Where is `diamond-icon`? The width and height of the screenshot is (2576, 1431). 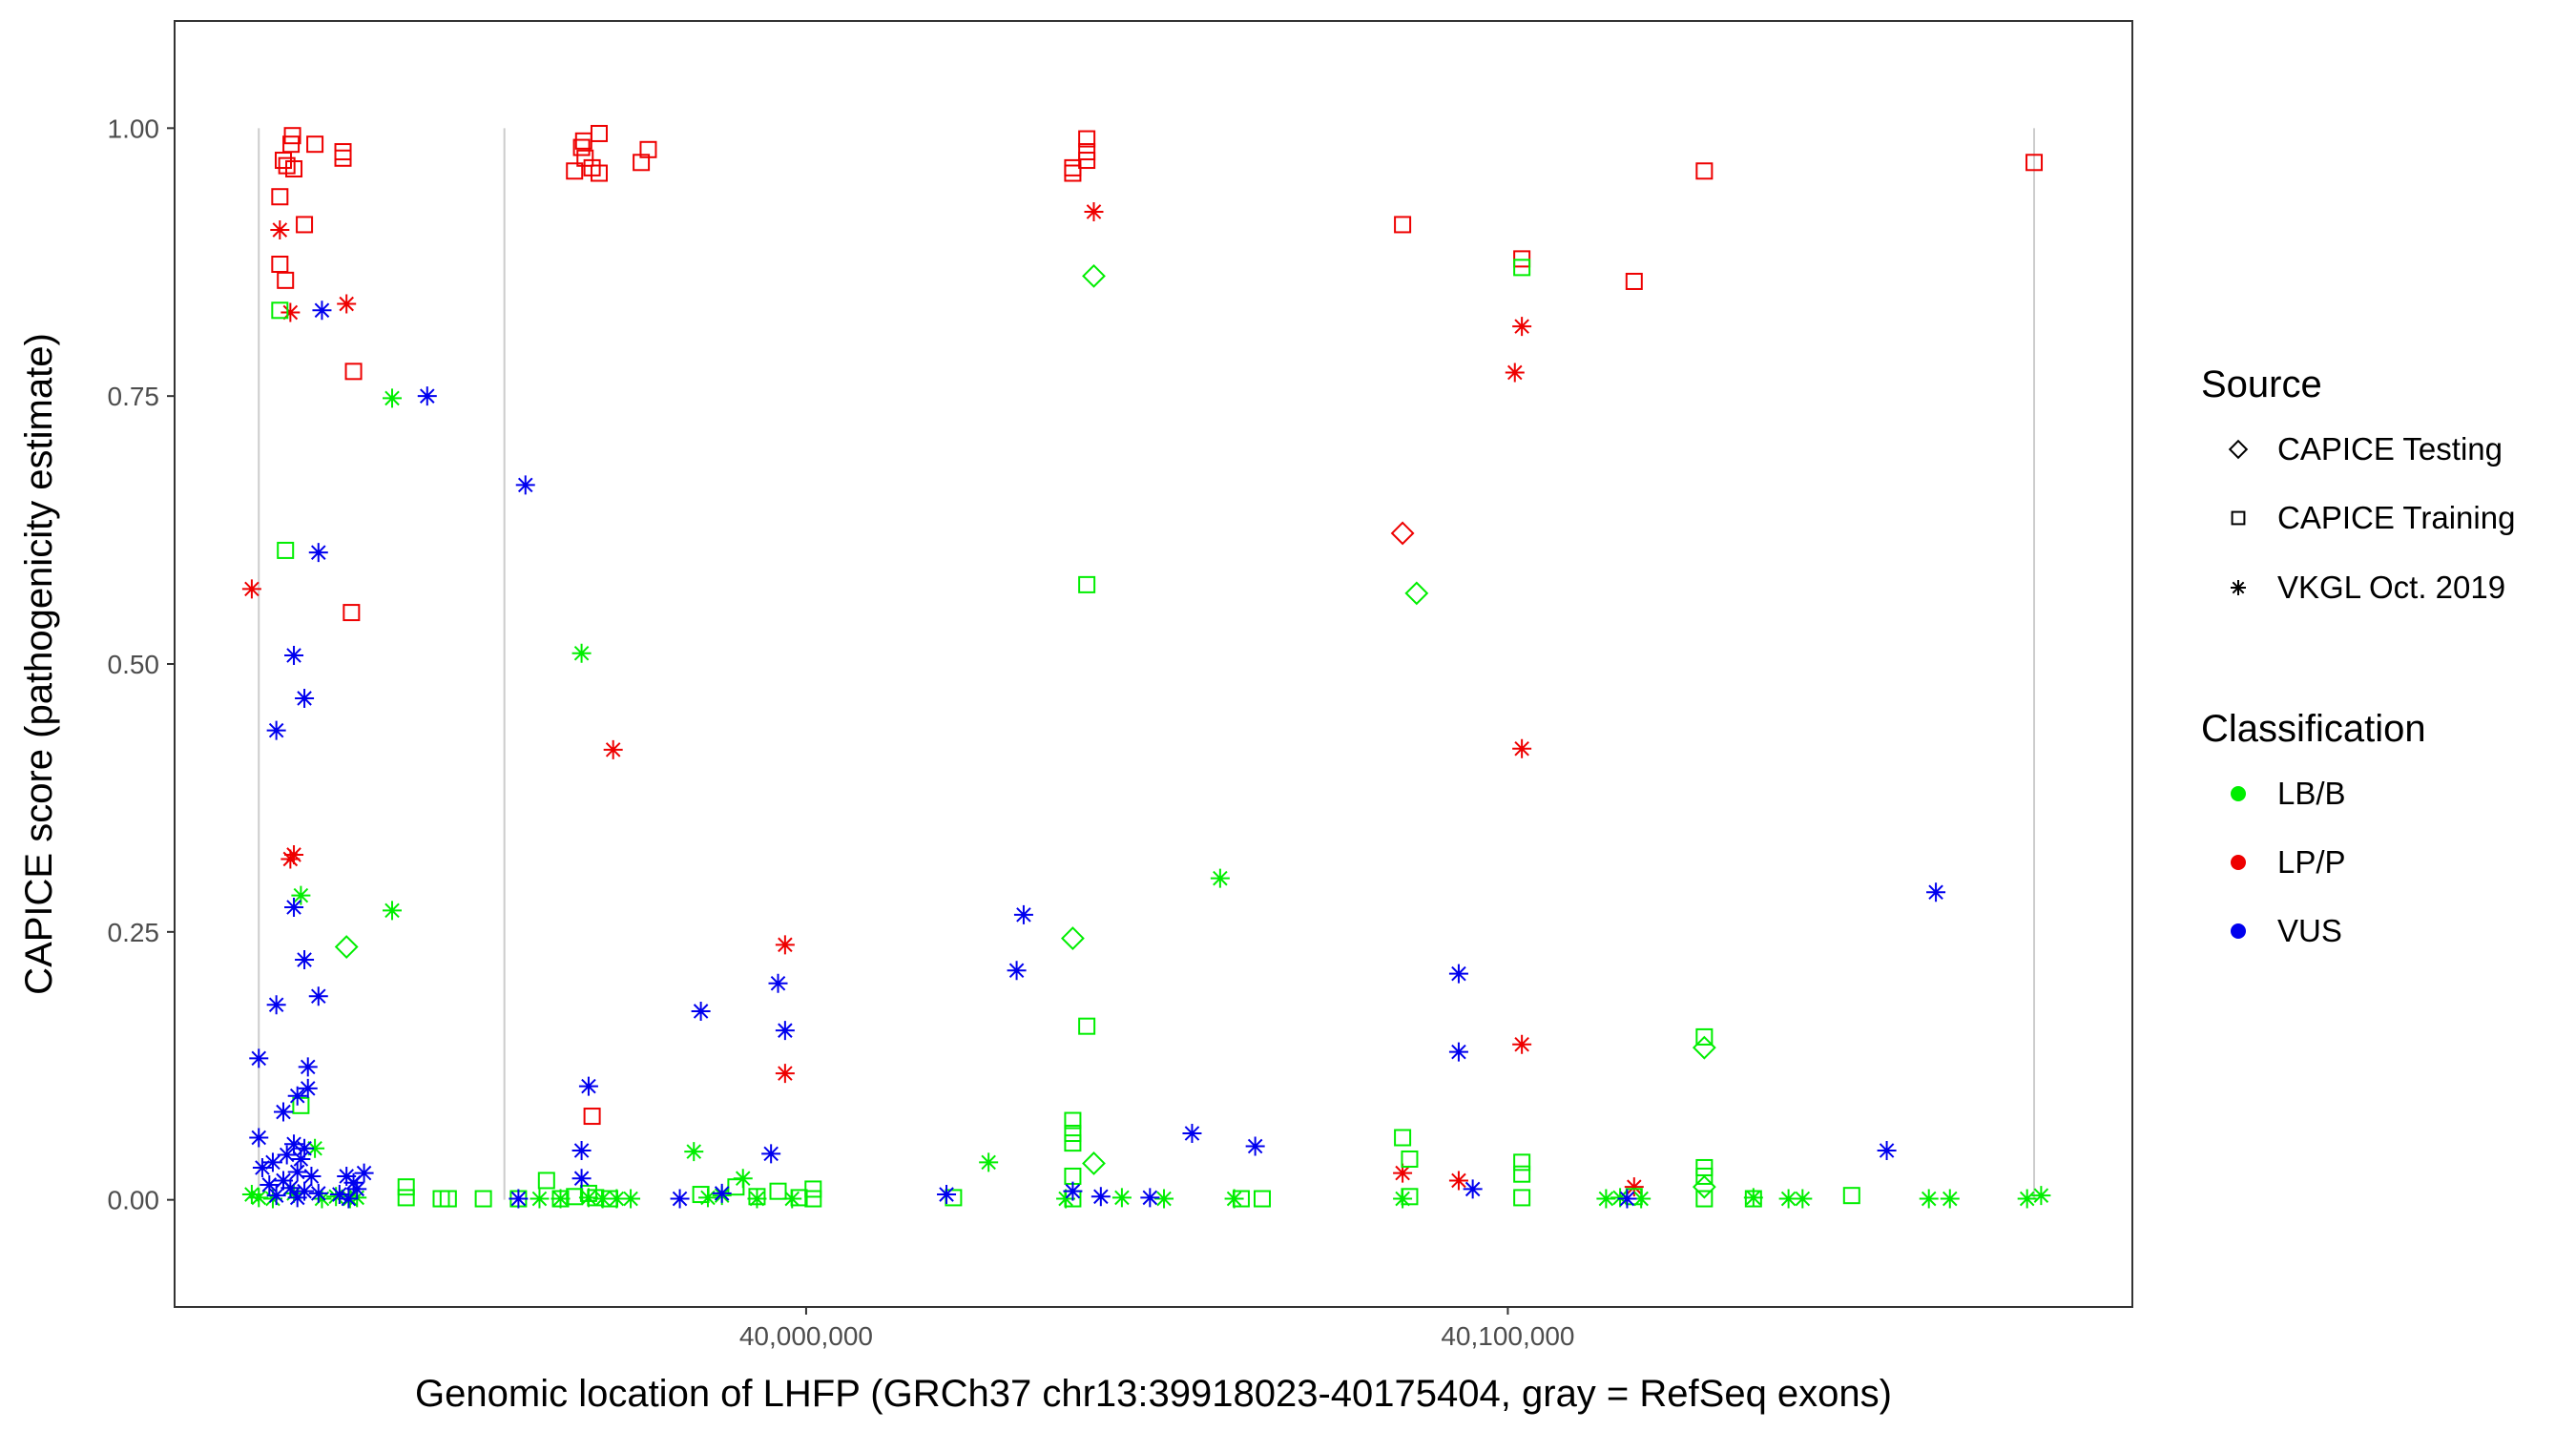 diamond-icon is located at coordinates (2238, 449).